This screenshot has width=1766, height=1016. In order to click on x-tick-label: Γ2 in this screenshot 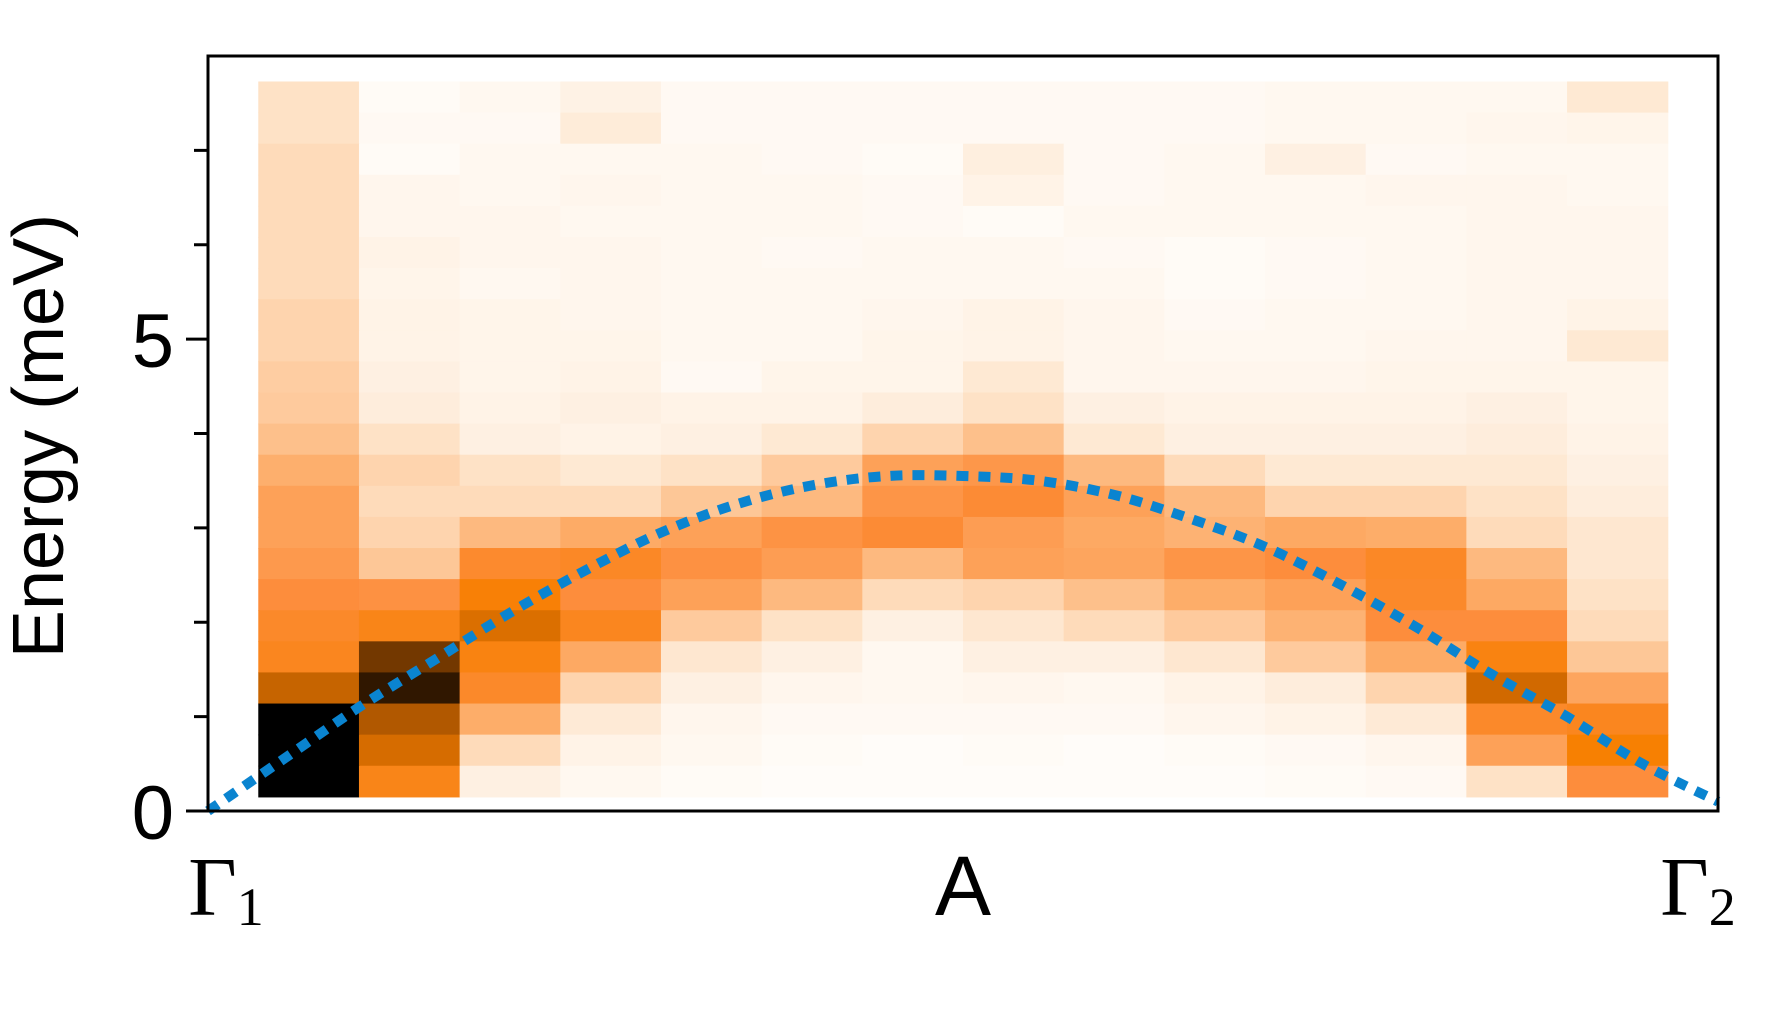, I will do `click(1698, 889)`.